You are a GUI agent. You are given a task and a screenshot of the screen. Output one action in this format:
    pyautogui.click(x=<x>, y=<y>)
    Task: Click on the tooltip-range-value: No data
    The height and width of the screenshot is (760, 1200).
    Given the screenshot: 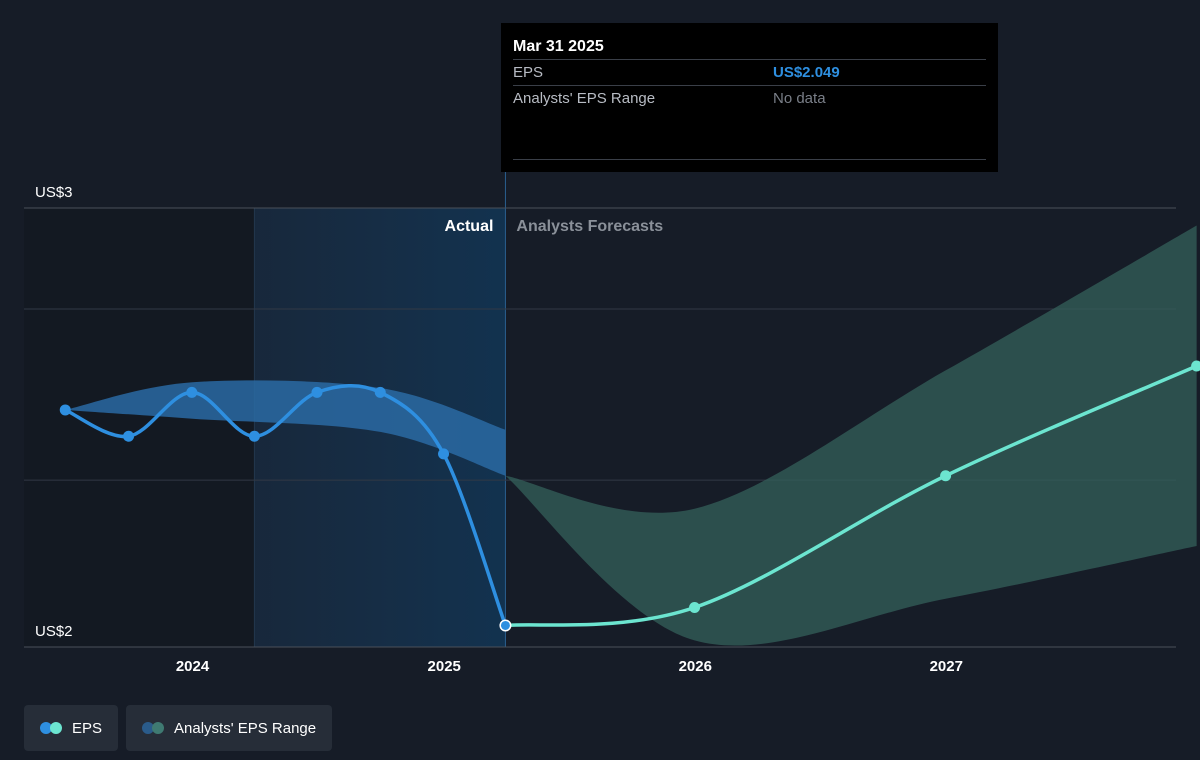 What is the action you would take?
    pyautogui.click(x=799, y=98)
    